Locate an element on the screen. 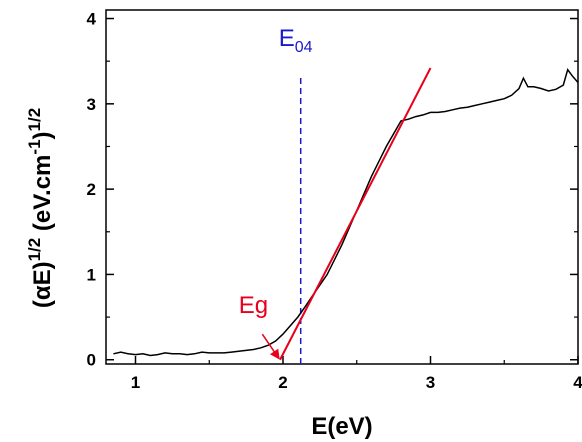 The image size is (582, 442). y-tick-label: 3 is located at coordinates (91, 104).